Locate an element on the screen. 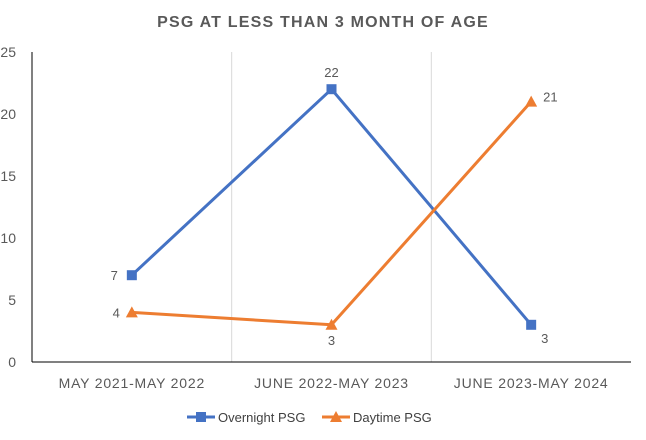  y-tick-label: 20 is located at coordinates (8, 114).